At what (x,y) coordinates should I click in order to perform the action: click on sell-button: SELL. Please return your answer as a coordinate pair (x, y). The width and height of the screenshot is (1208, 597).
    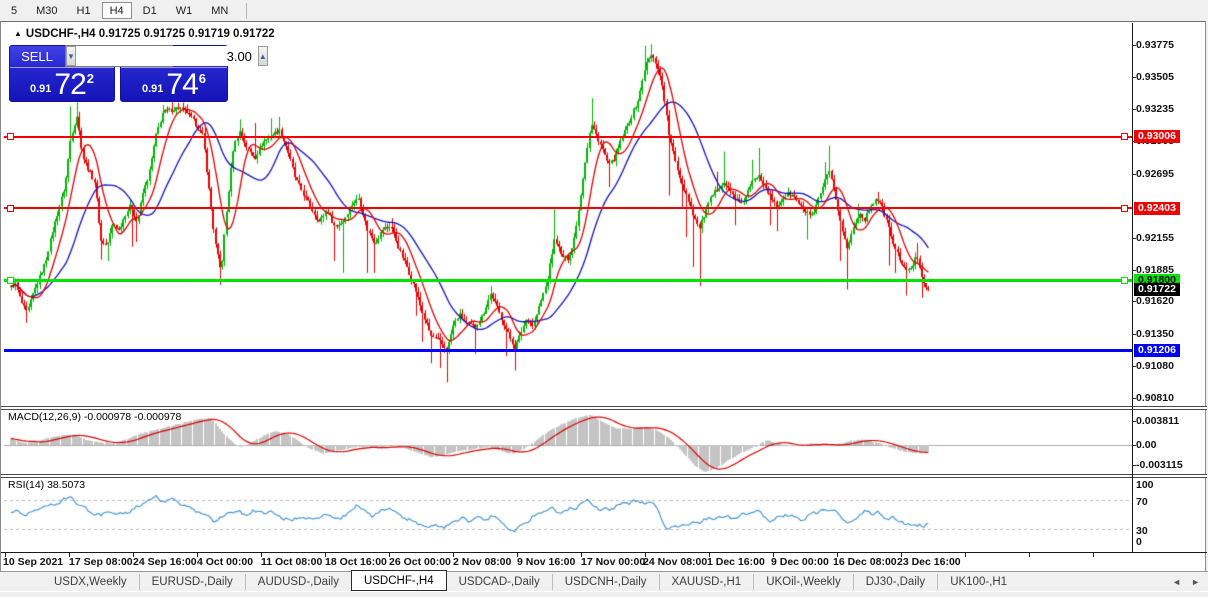
    Looking at the image, I should click on (37, 56).